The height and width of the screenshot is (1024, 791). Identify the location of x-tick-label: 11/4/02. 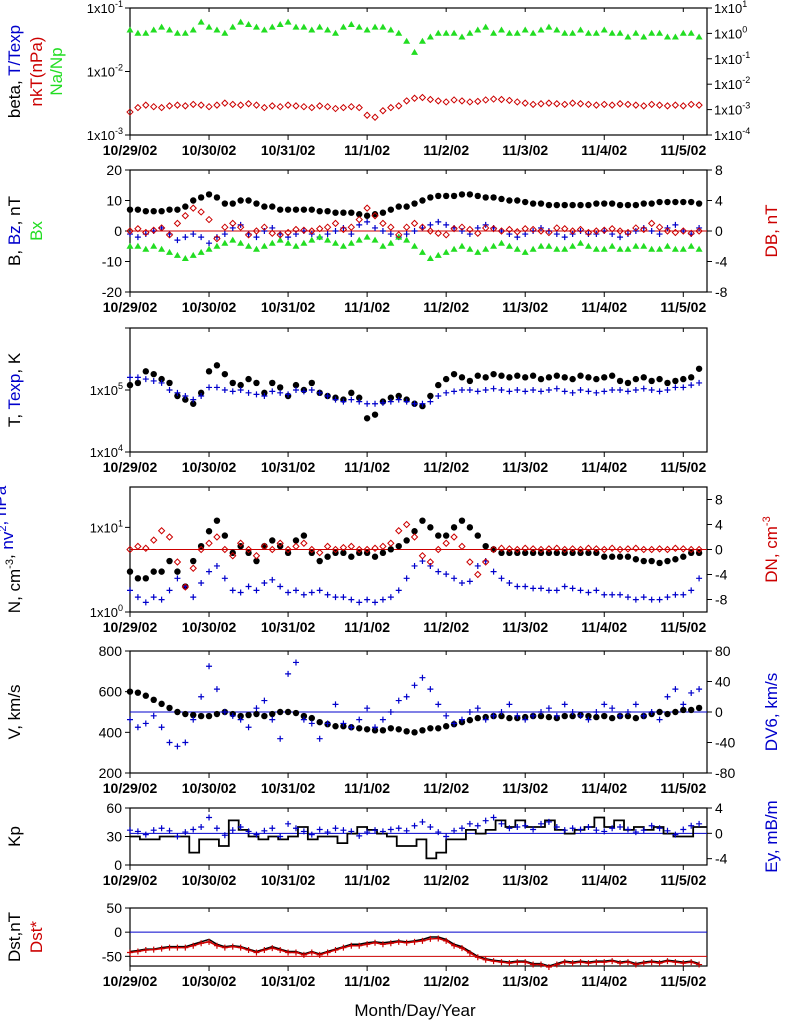
(604, 467).